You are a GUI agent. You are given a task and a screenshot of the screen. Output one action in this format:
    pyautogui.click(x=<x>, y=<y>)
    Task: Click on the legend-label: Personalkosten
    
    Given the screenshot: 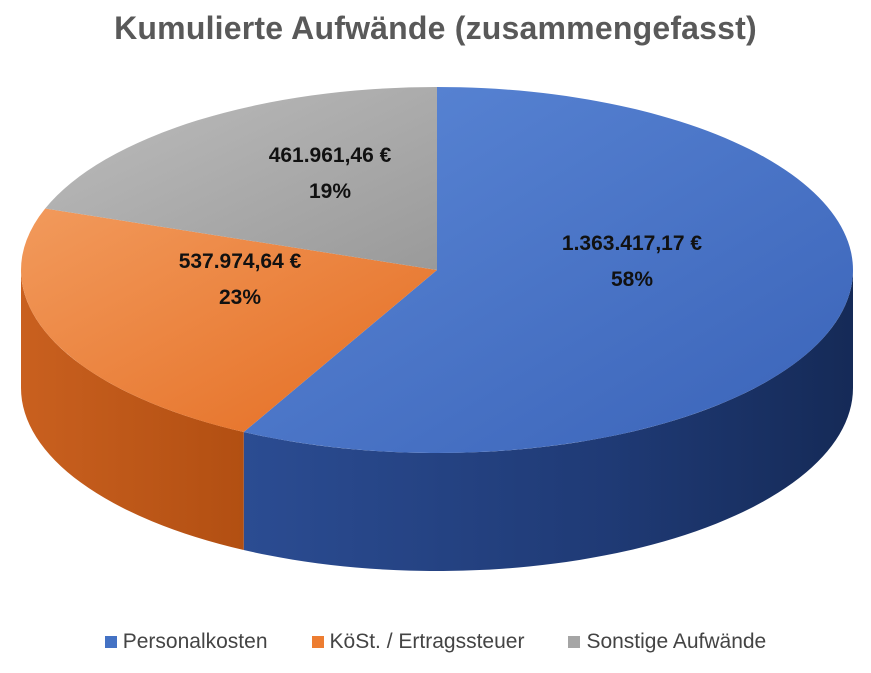 What is the action you would take?
    pyautogui.click(x=195, y=641)
    